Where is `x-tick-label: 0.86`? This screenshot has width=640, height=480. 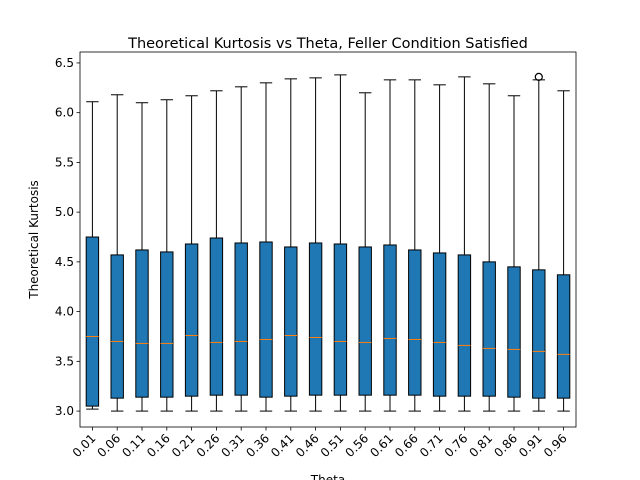 x-tick-label: 0.86 is located at coordinates (505, 445).